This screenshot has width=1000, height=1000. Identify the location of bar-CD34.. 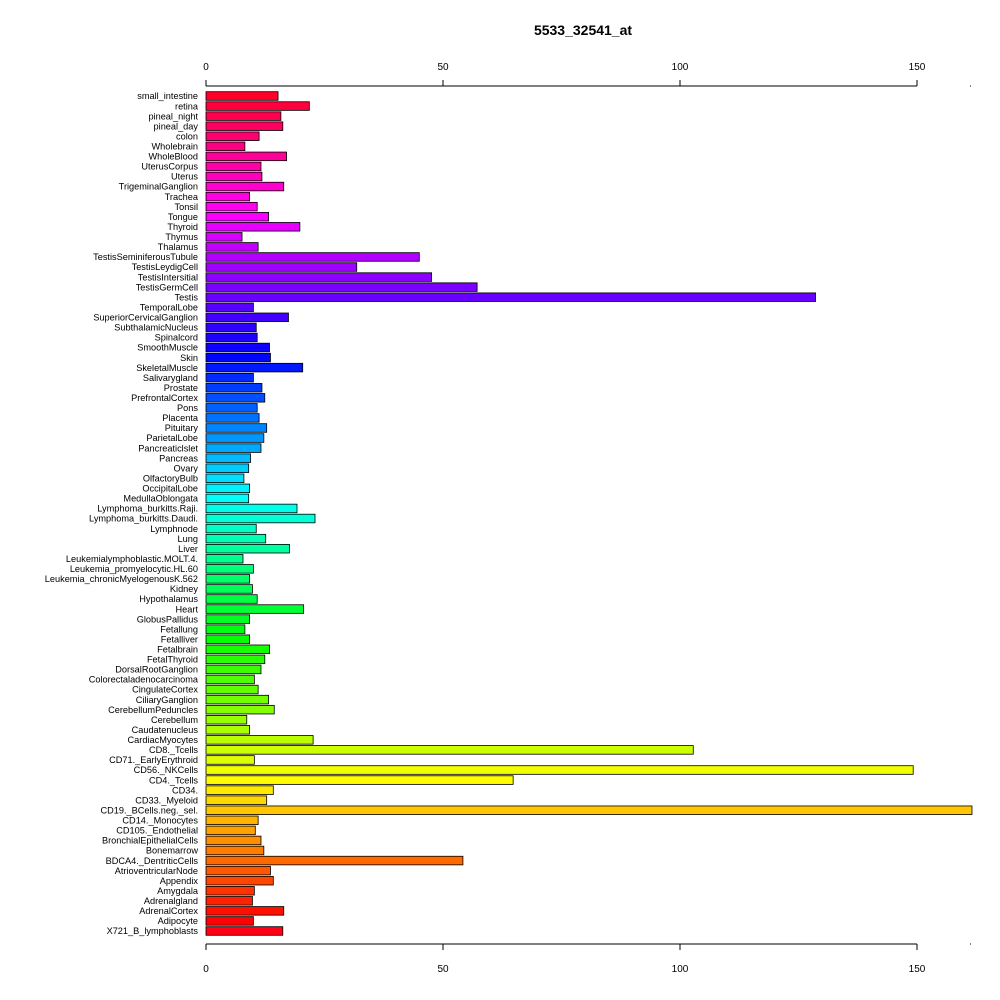
(239, 790).